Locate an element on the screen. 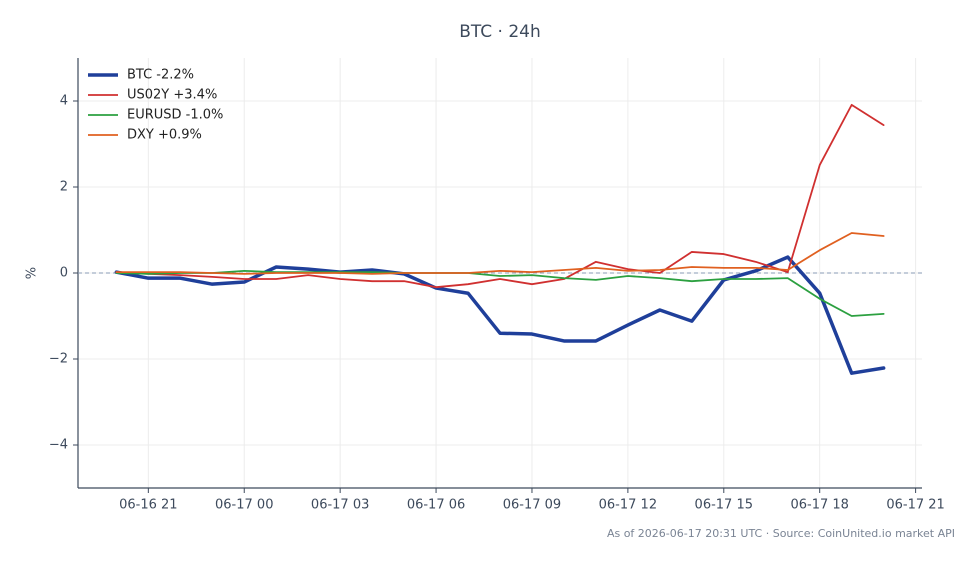  y-tick-label: −4 is located at coordinates (58, 445).